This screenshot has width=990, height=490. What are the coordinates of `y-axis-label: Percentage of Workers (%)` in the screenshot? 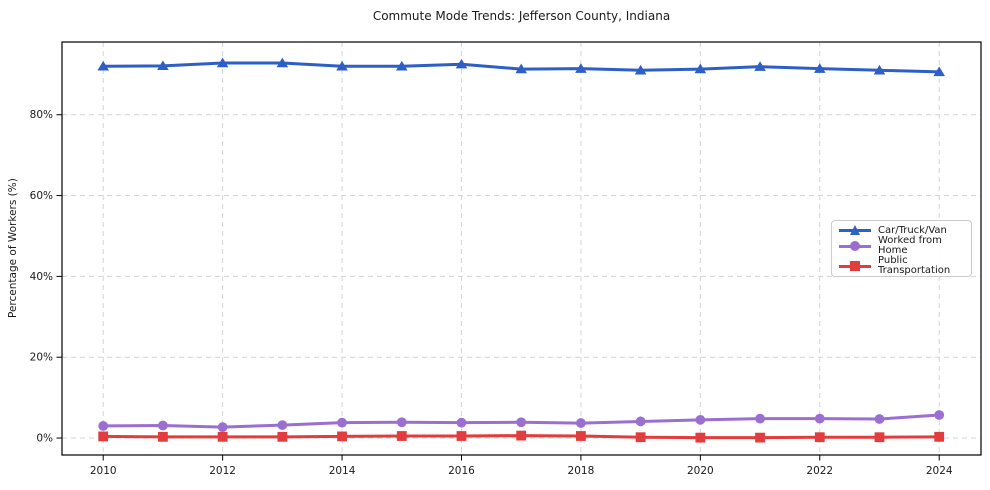 It's located at (13, 248).